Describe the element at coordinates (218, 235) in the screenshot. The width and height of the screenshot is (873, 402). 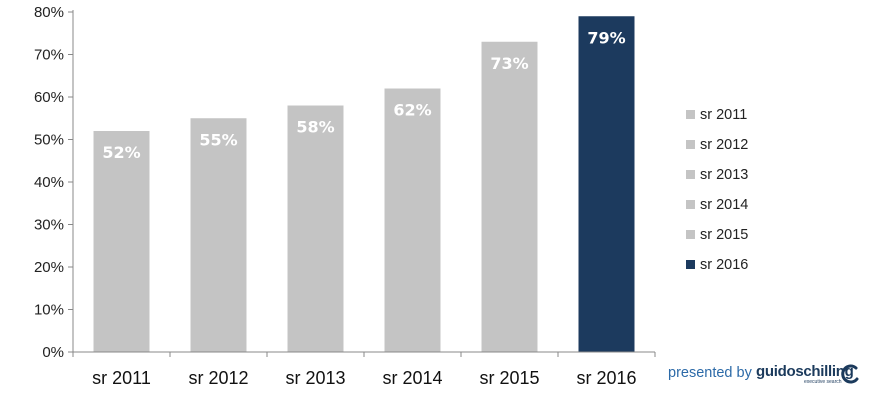
I see `bar-sr-2012` at that location.